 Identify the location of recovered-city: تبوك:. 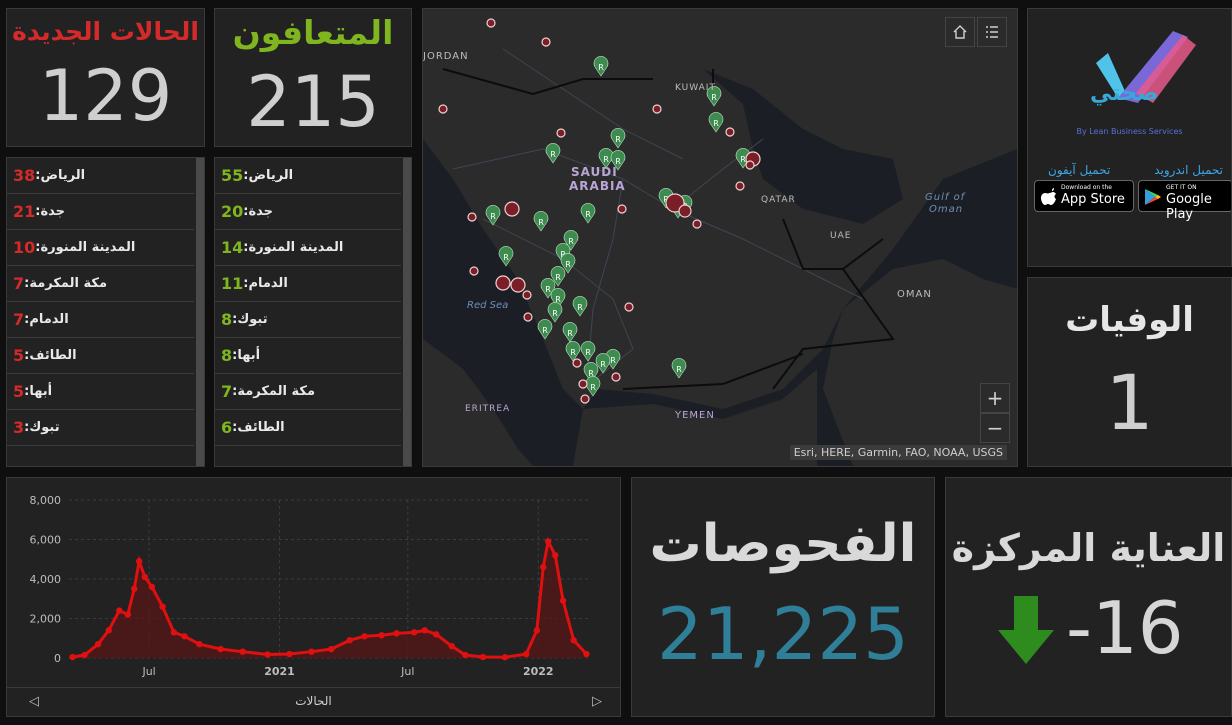
(250, 319).